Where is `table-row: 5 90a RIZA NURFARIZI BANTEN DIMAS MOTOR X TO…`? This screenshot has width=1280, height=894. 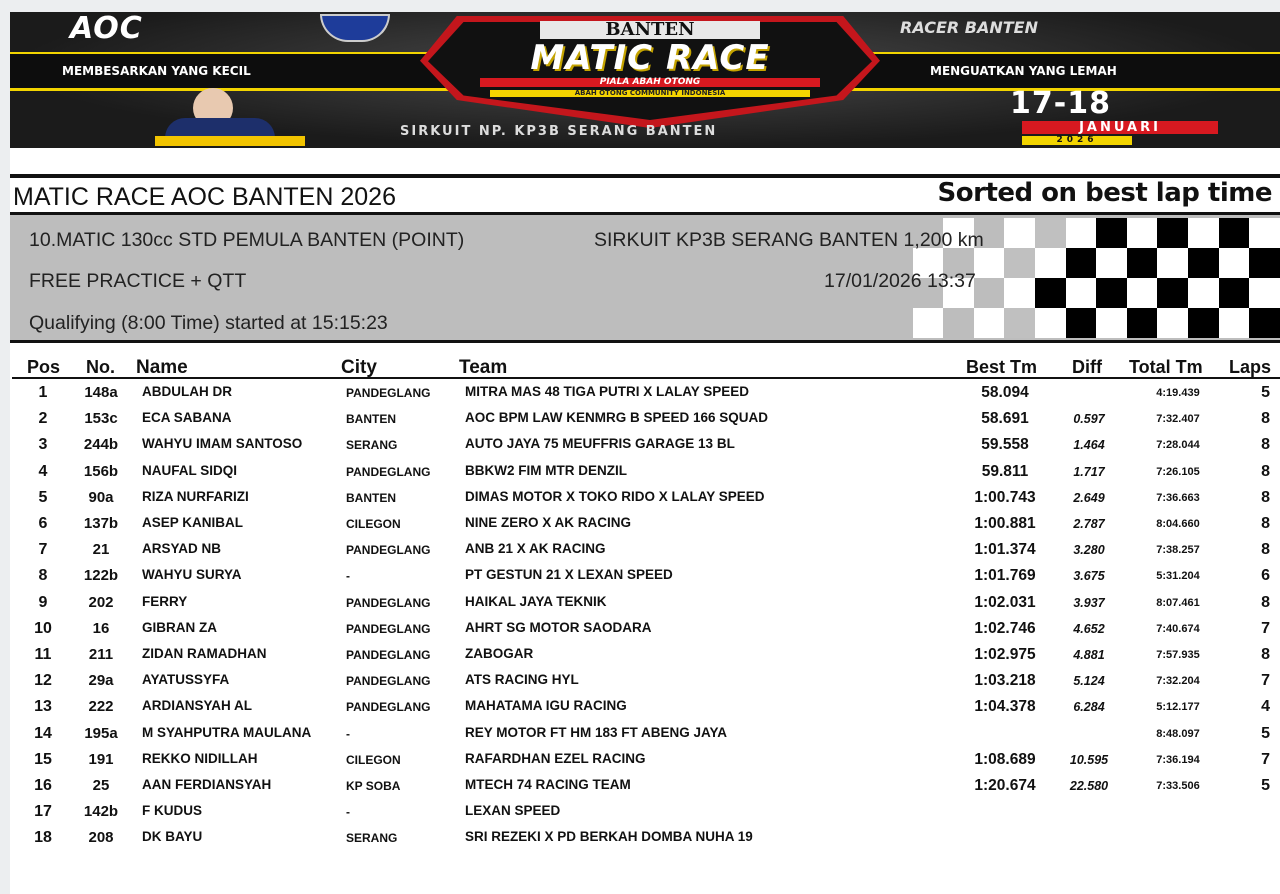
table-row: 5 90a RIZA NURFARIZI BANTEN DIMAS MOTOR X TO… is located at coordinates (640, 502).